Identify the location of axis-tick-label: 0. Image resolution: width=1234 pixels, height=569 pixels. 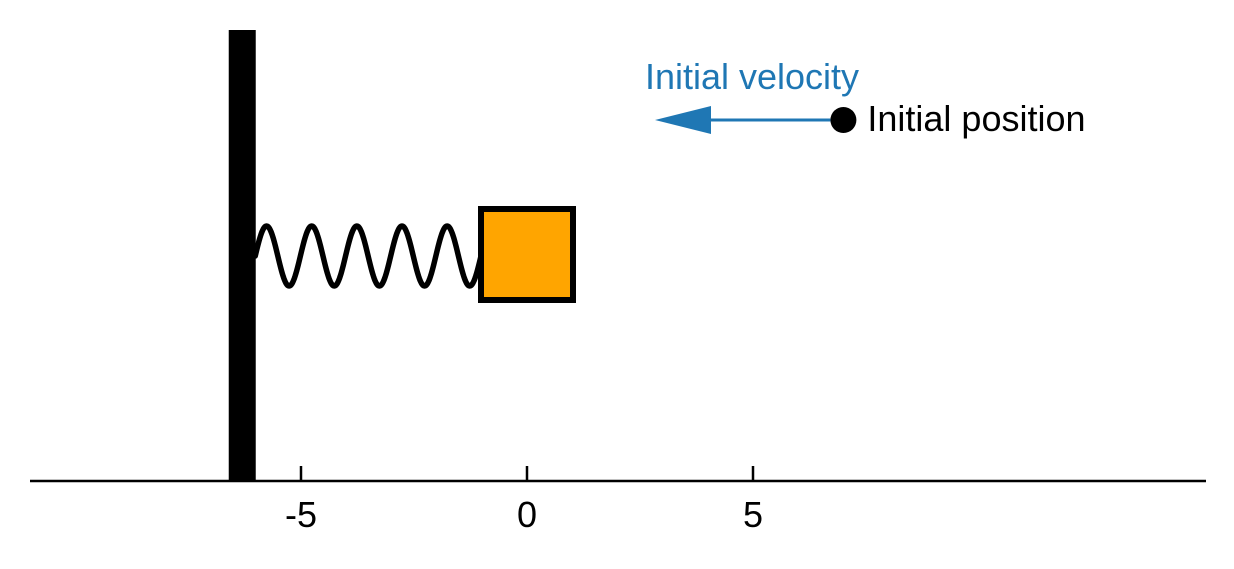
(527, 514).